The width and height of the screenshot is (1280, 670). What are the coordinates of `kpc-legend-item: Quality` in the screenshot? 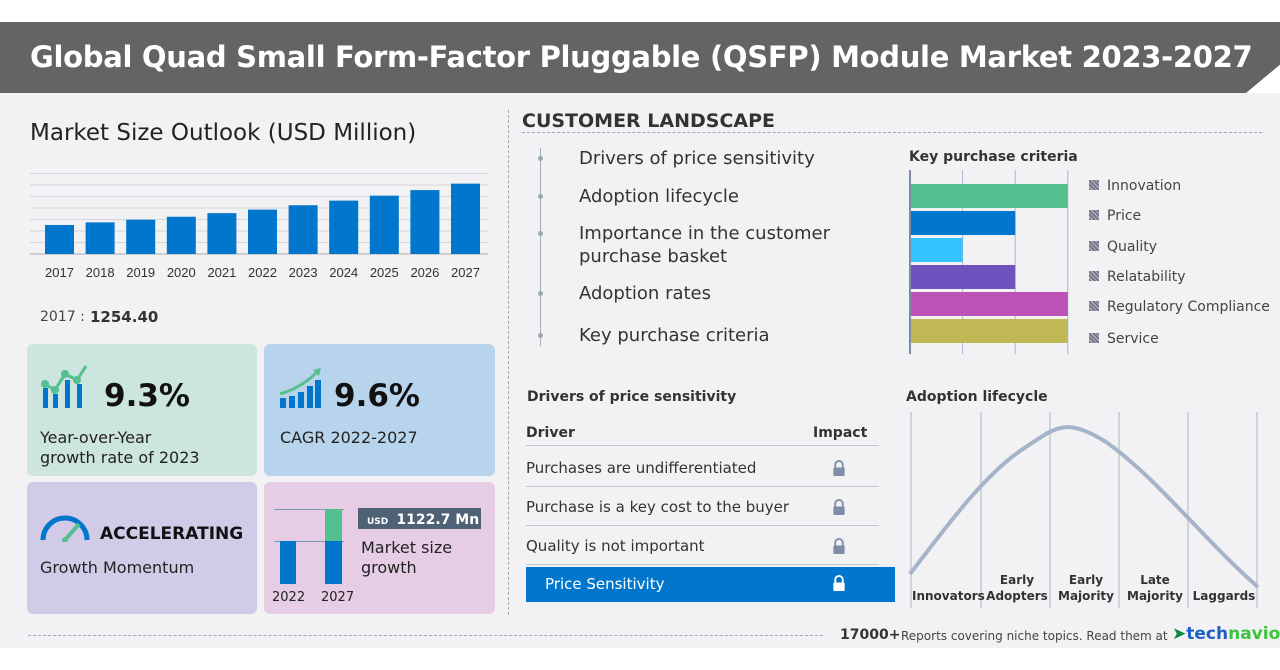 It's located at (1123, 247).